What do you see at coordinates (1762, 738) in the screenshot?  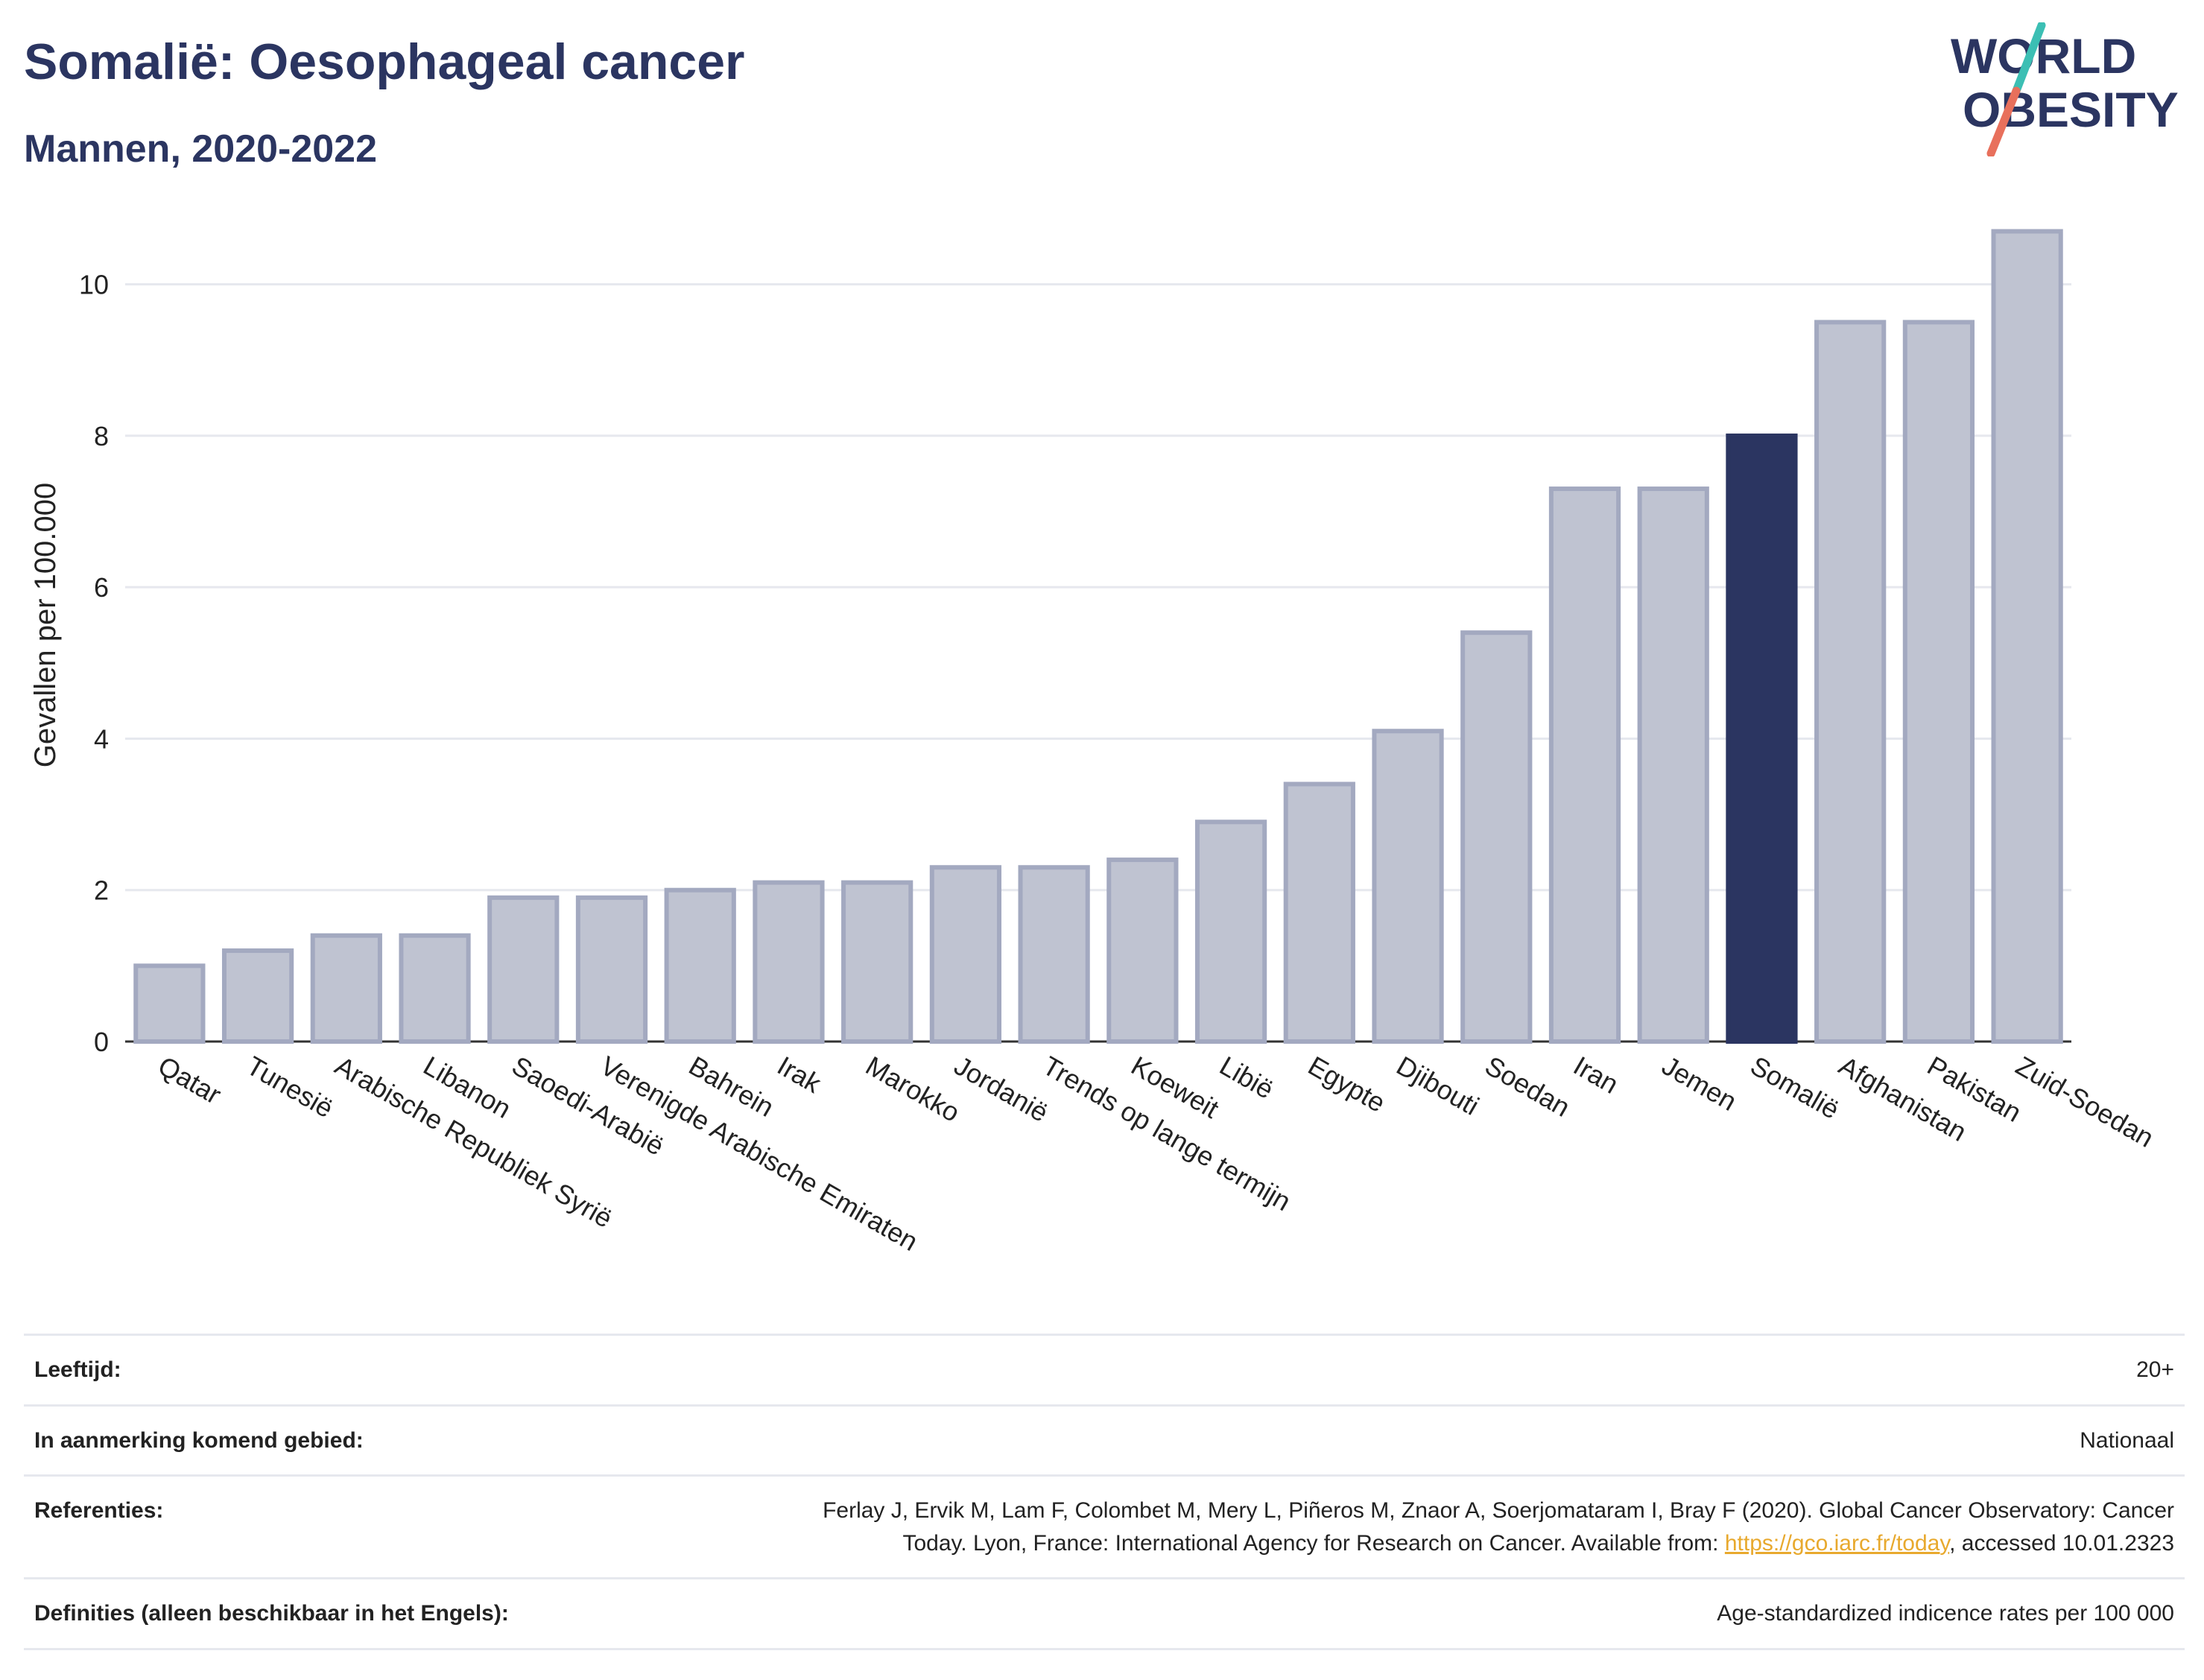 I see `bar-highlight` at bounding box center [1762, 738].